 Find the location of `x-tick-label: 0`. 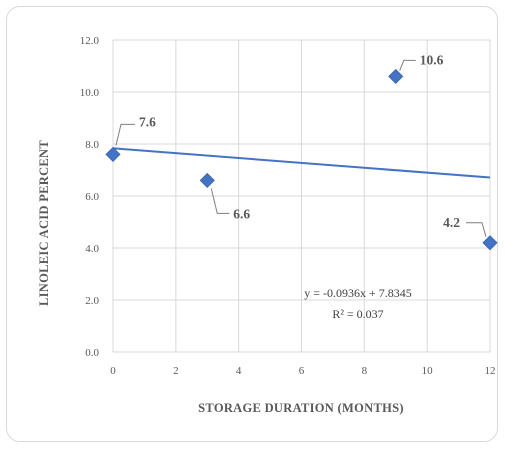

x-tick-label: 0 is located at coordinates (113, 371).